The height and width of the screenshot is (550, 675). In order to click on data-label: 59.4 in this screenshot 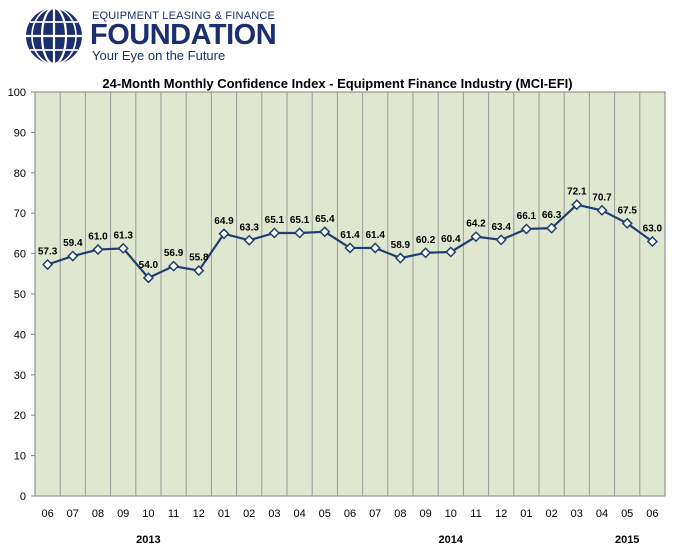, I will do `click(73, 243)`.